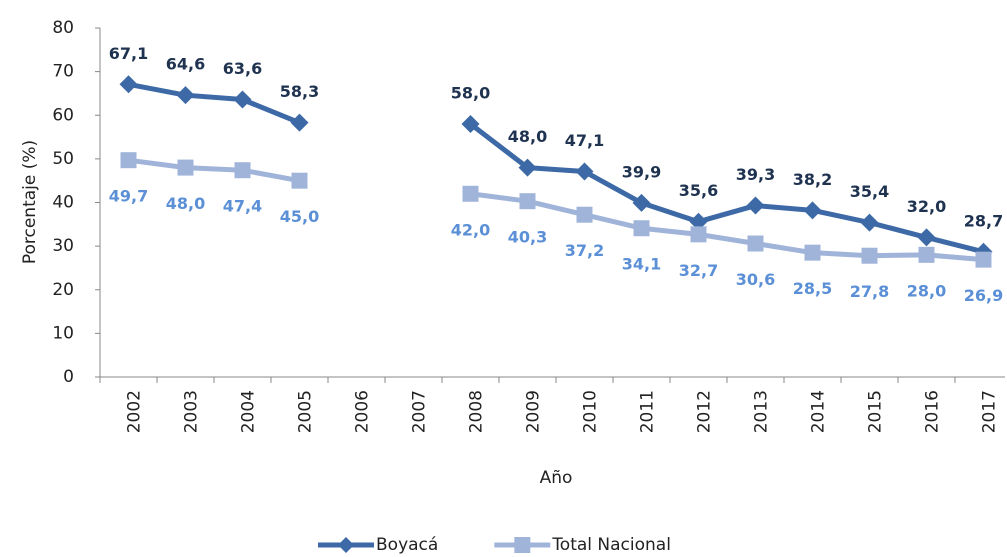 This screenshot has width=1007, height=557. What do you see at coordinates (128, 53) in the screenshot?
I see `value-label: 67,1` at bounding box center [128, 53].